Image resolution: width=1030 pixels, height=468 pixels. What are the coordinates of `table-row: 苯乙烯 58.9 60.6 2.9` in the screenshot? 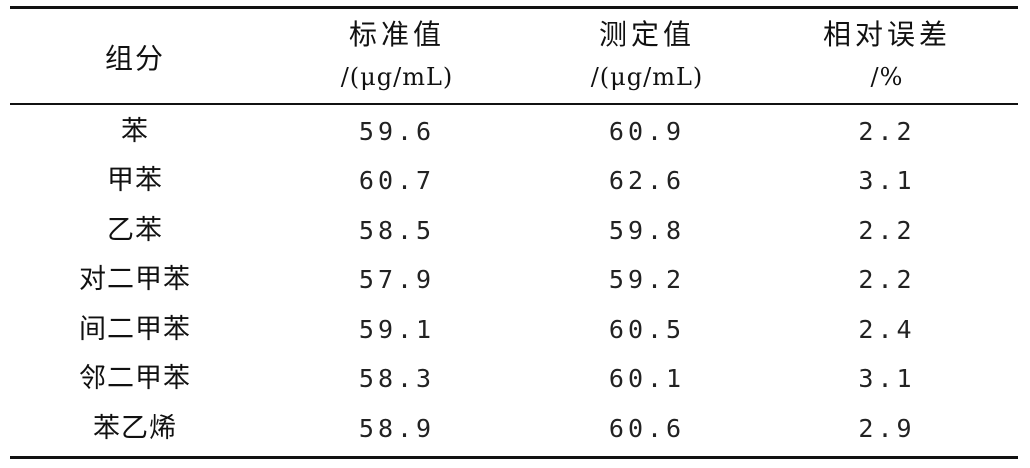 It's located at (514, 429).